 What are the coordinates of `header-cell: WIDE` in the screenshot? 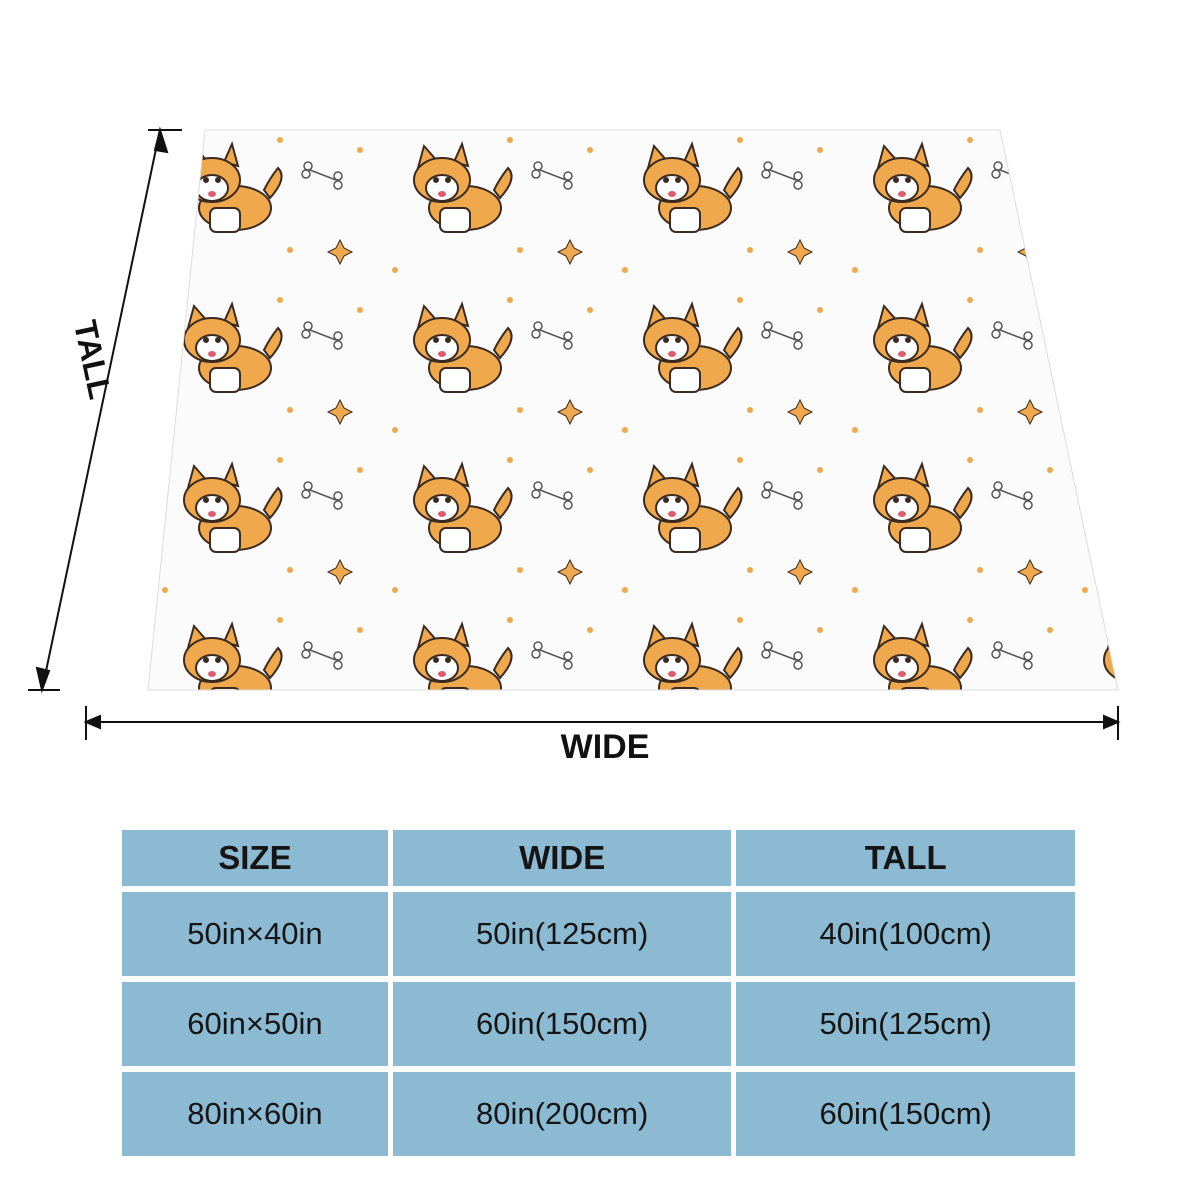 It's located at (562, 858).